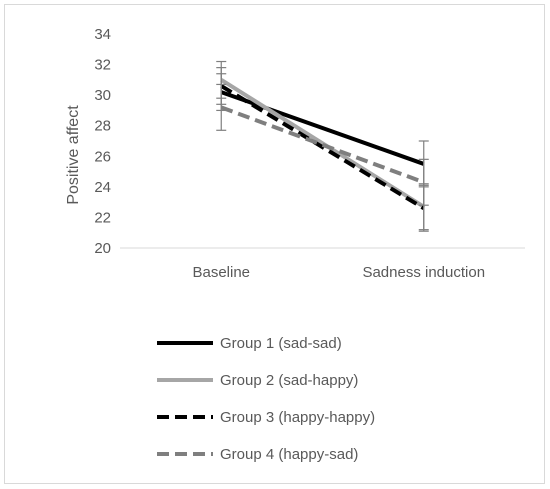 This screenshot has width=550, height=489. Describe the element at coordinates (423, 272) in the screenshot. I see `x-tick-label: Sadness induction` at that location.